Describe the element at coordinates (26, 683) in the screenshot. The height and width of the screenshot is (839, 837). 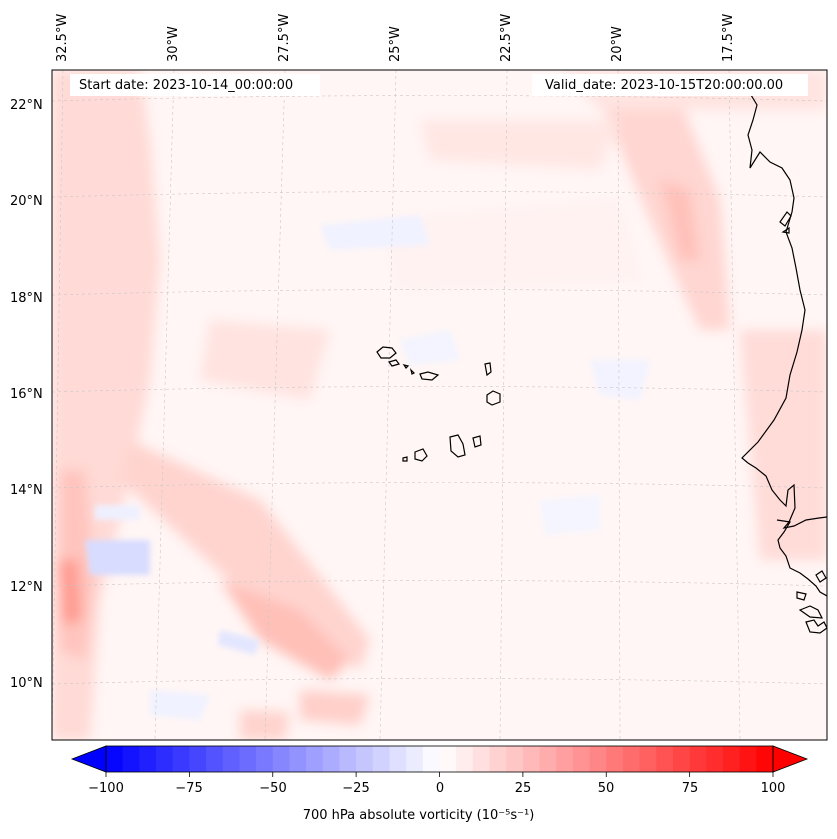
I see `lat-label-10n: 10°N` at that location.